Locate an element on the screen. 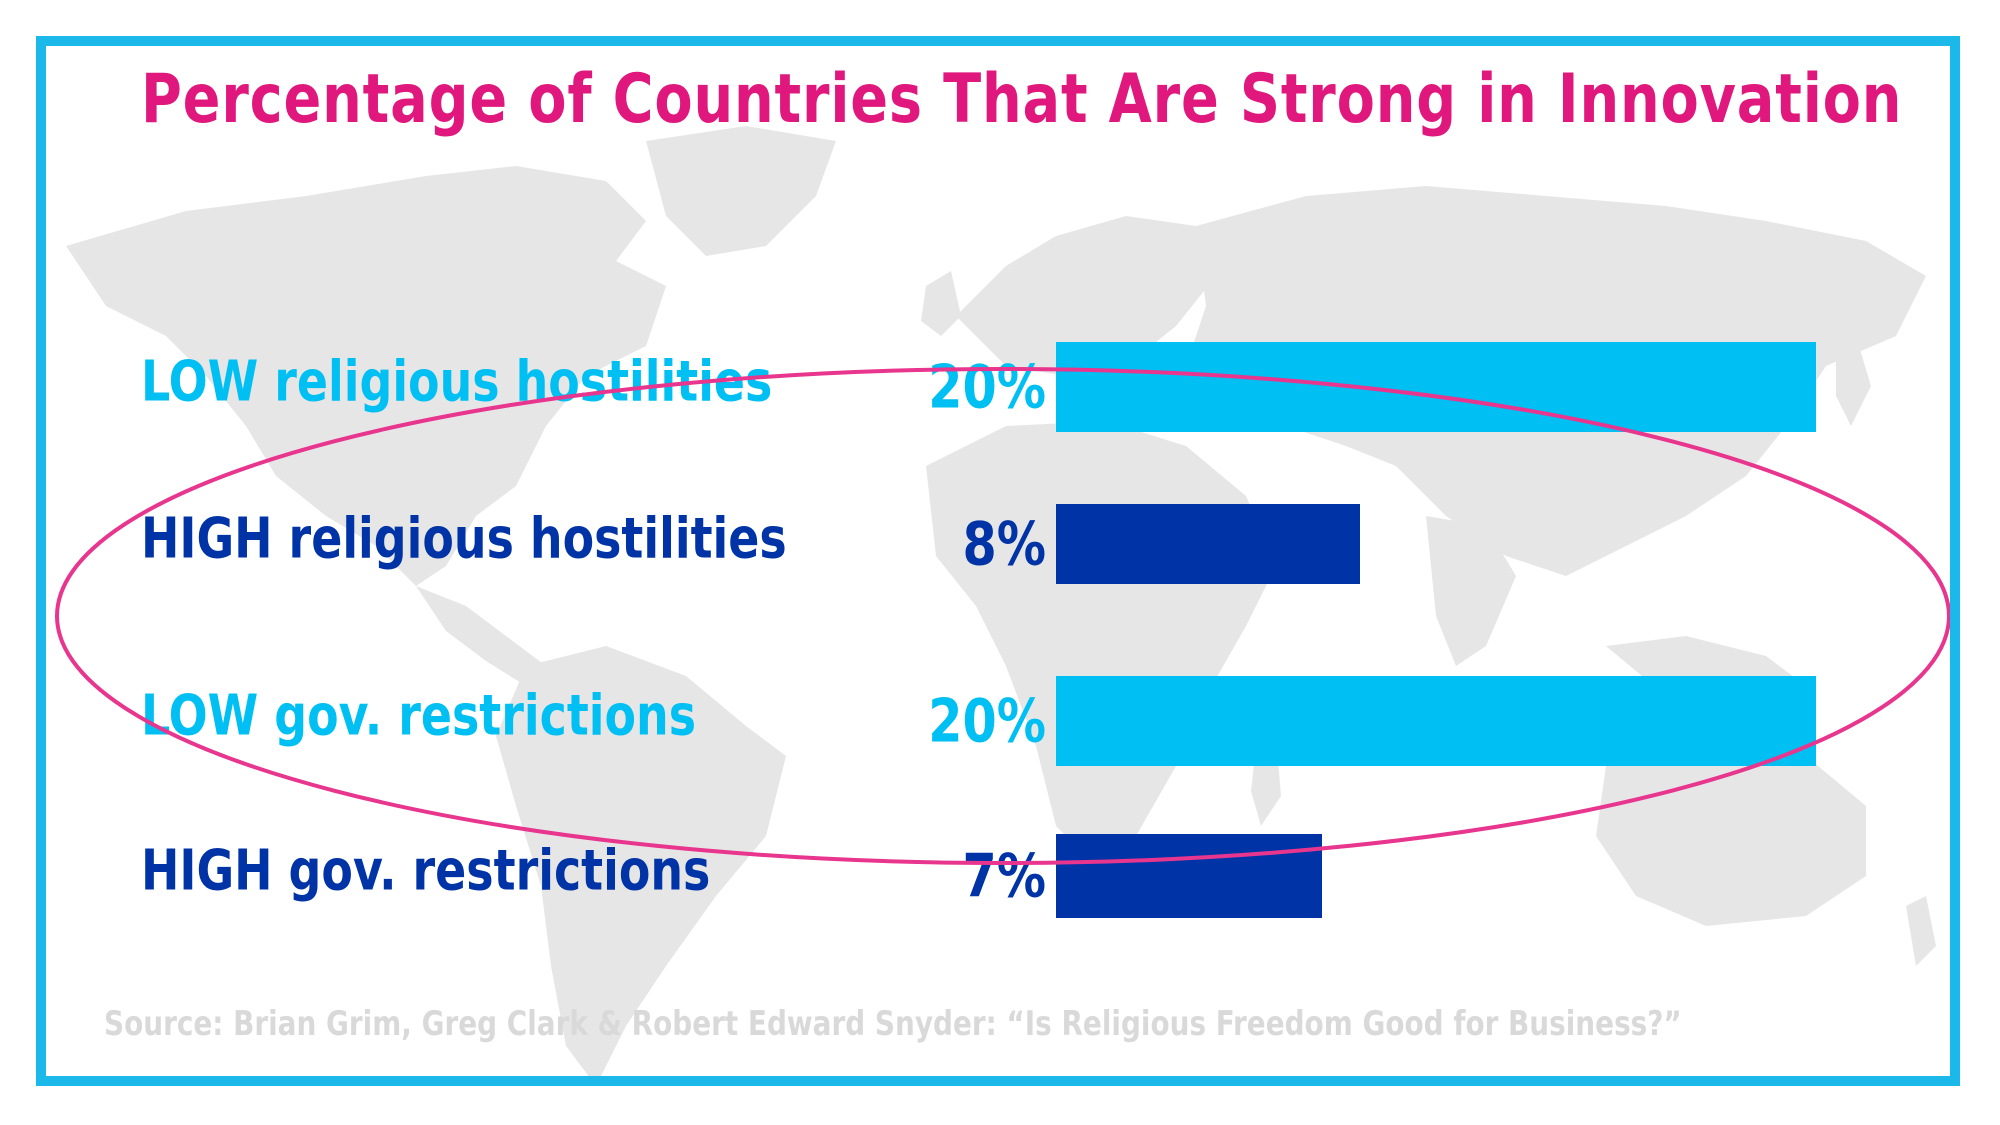 This screenshot has height=1125, width=2000. greenland-shape is located at coordinates (741, 191).